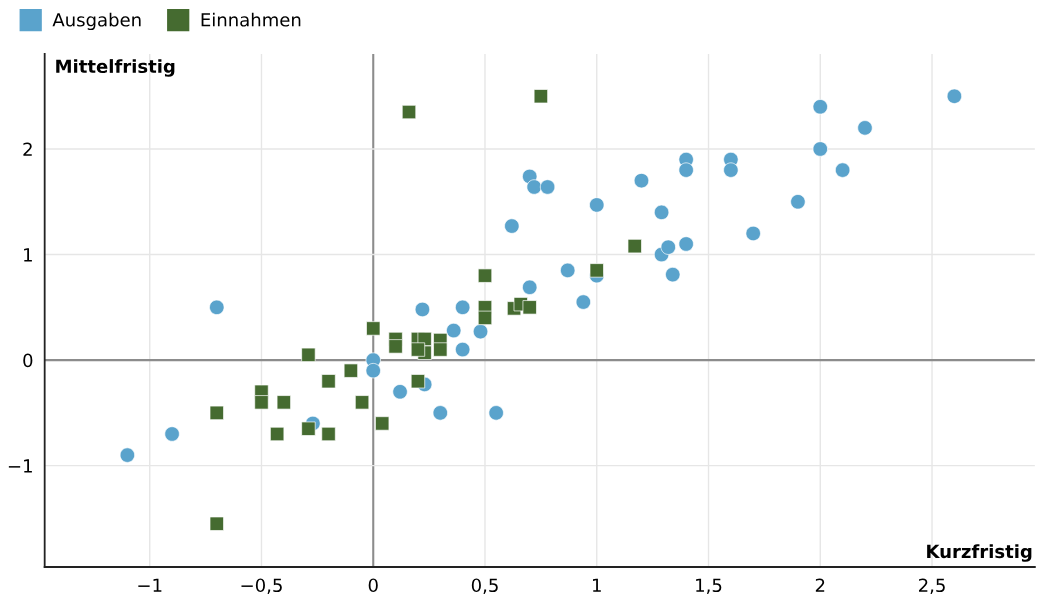 This screenshot has width=1039, height=600. What do you see at coordinates (931, 586) in the screenshot?
I see `x-tick-label: 2,5` at bounding box center [931, 586].